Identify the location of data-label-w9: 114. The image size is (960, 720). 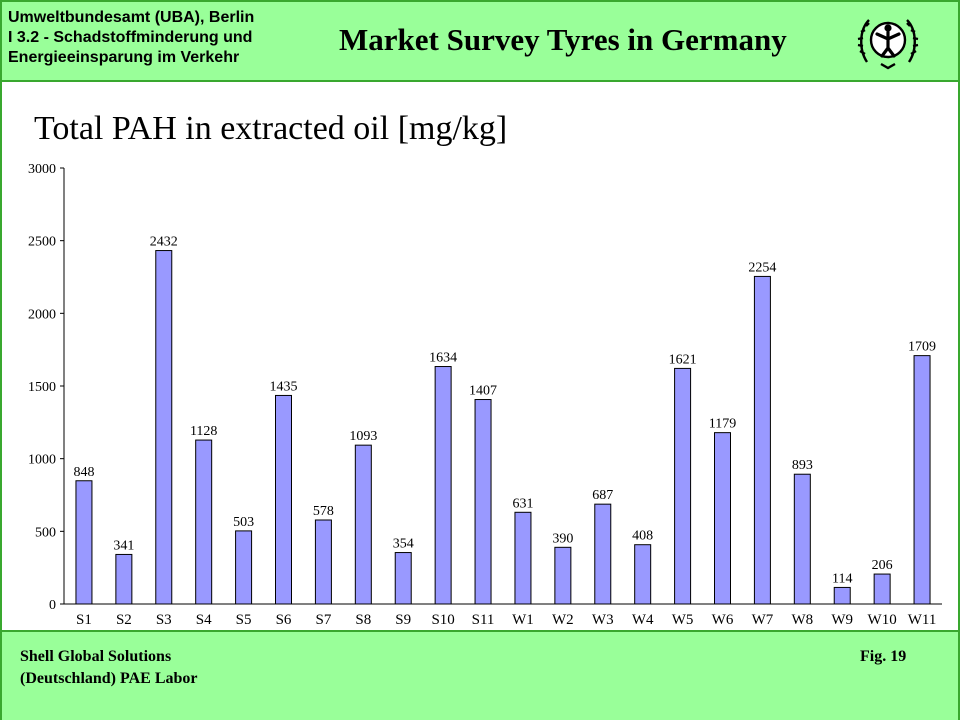
(842, 578).